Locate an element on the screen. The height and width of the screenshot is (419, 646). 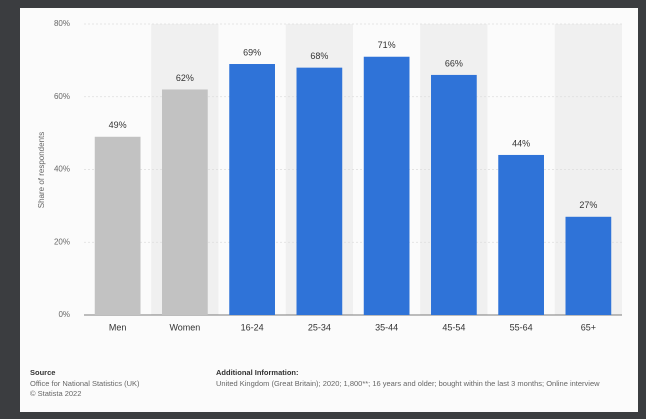
x-tick-label: 45-54 is located at coordinates (453, 327).